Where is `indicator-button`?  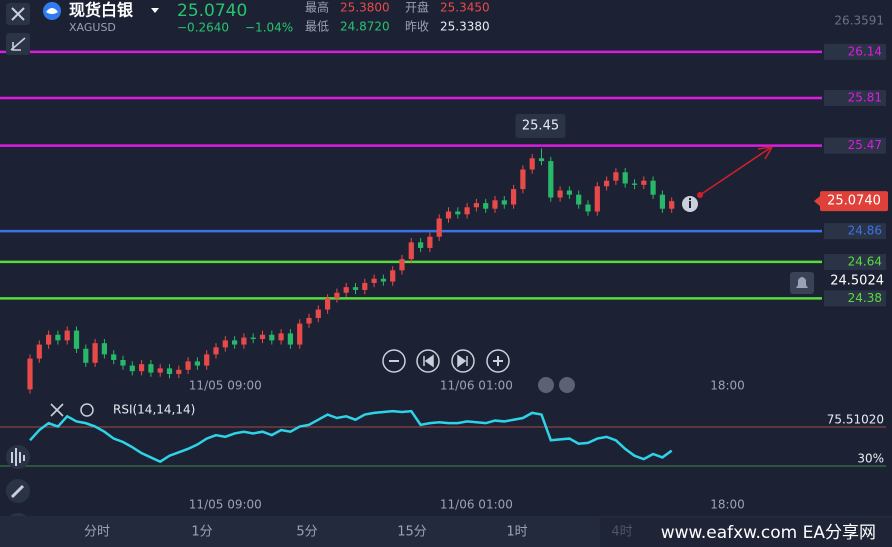
indicator-button is located at coordinates (18, 457).